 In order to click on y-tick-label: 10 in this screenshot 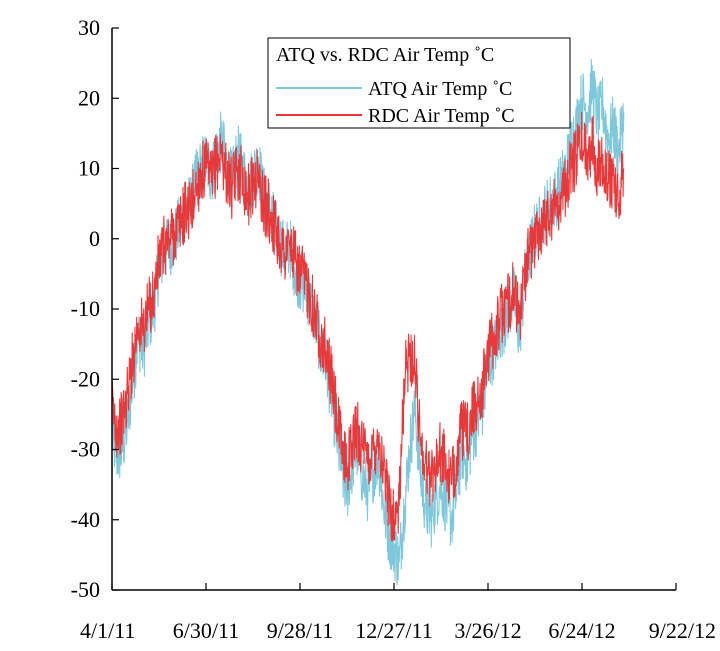, I will do `click(89, 168)`.